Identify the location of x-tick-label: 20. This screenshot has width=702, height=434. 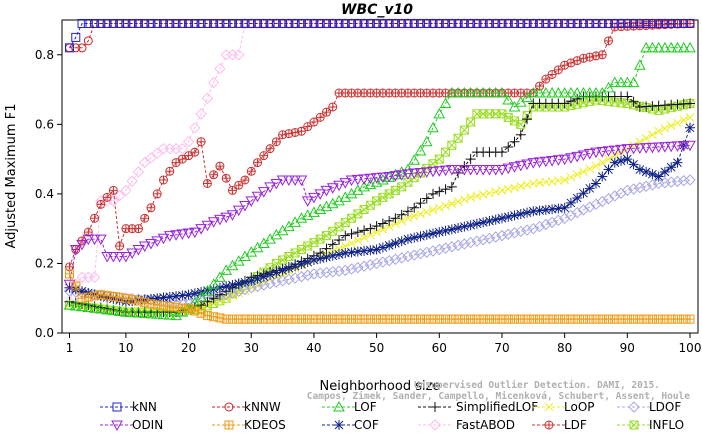
(188, 348).